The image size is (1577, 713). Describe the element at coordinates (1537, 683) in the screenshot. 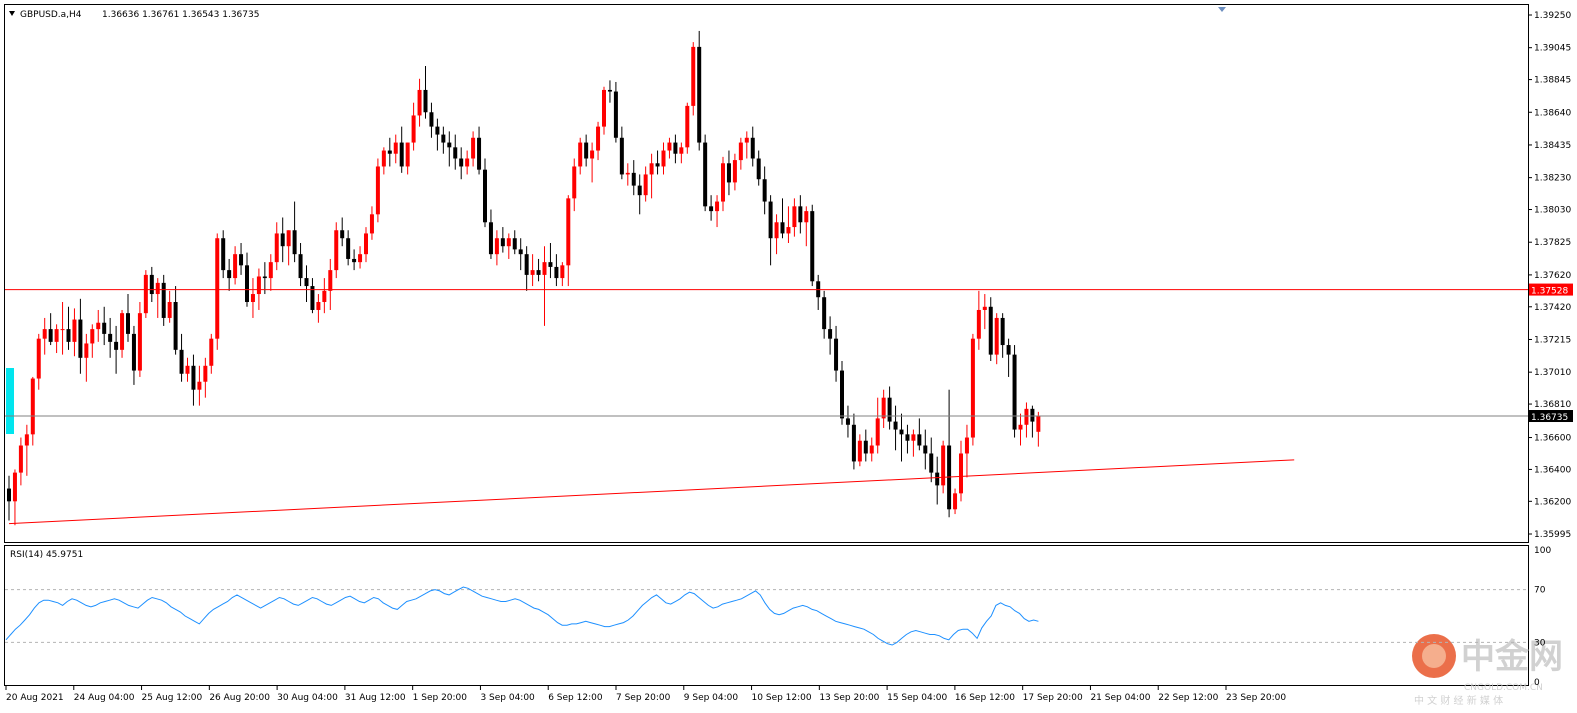

I see `rsi-tick-label: 0` at that location.